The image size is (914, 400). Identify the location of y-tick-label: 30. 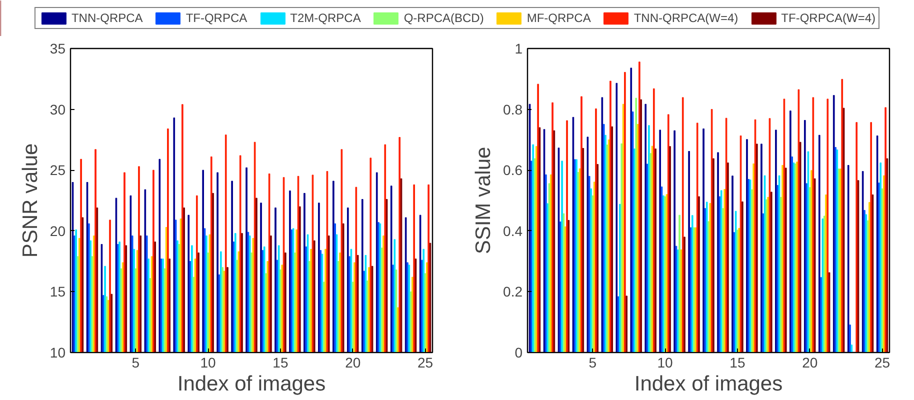
(58, 109).